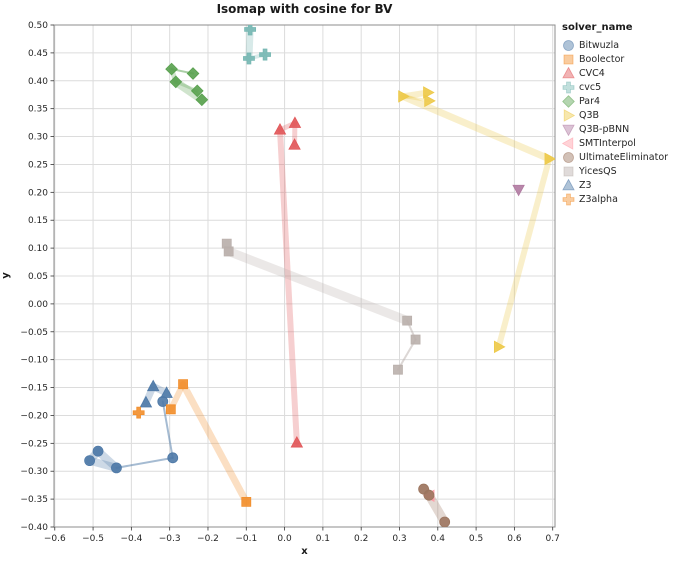 The height and width of the screenshot is (564, 674). What do you see at coordinates (38, 82) in the screenshot?
I see `y-tick-label: 0.40` at bounding box center [38, 82].